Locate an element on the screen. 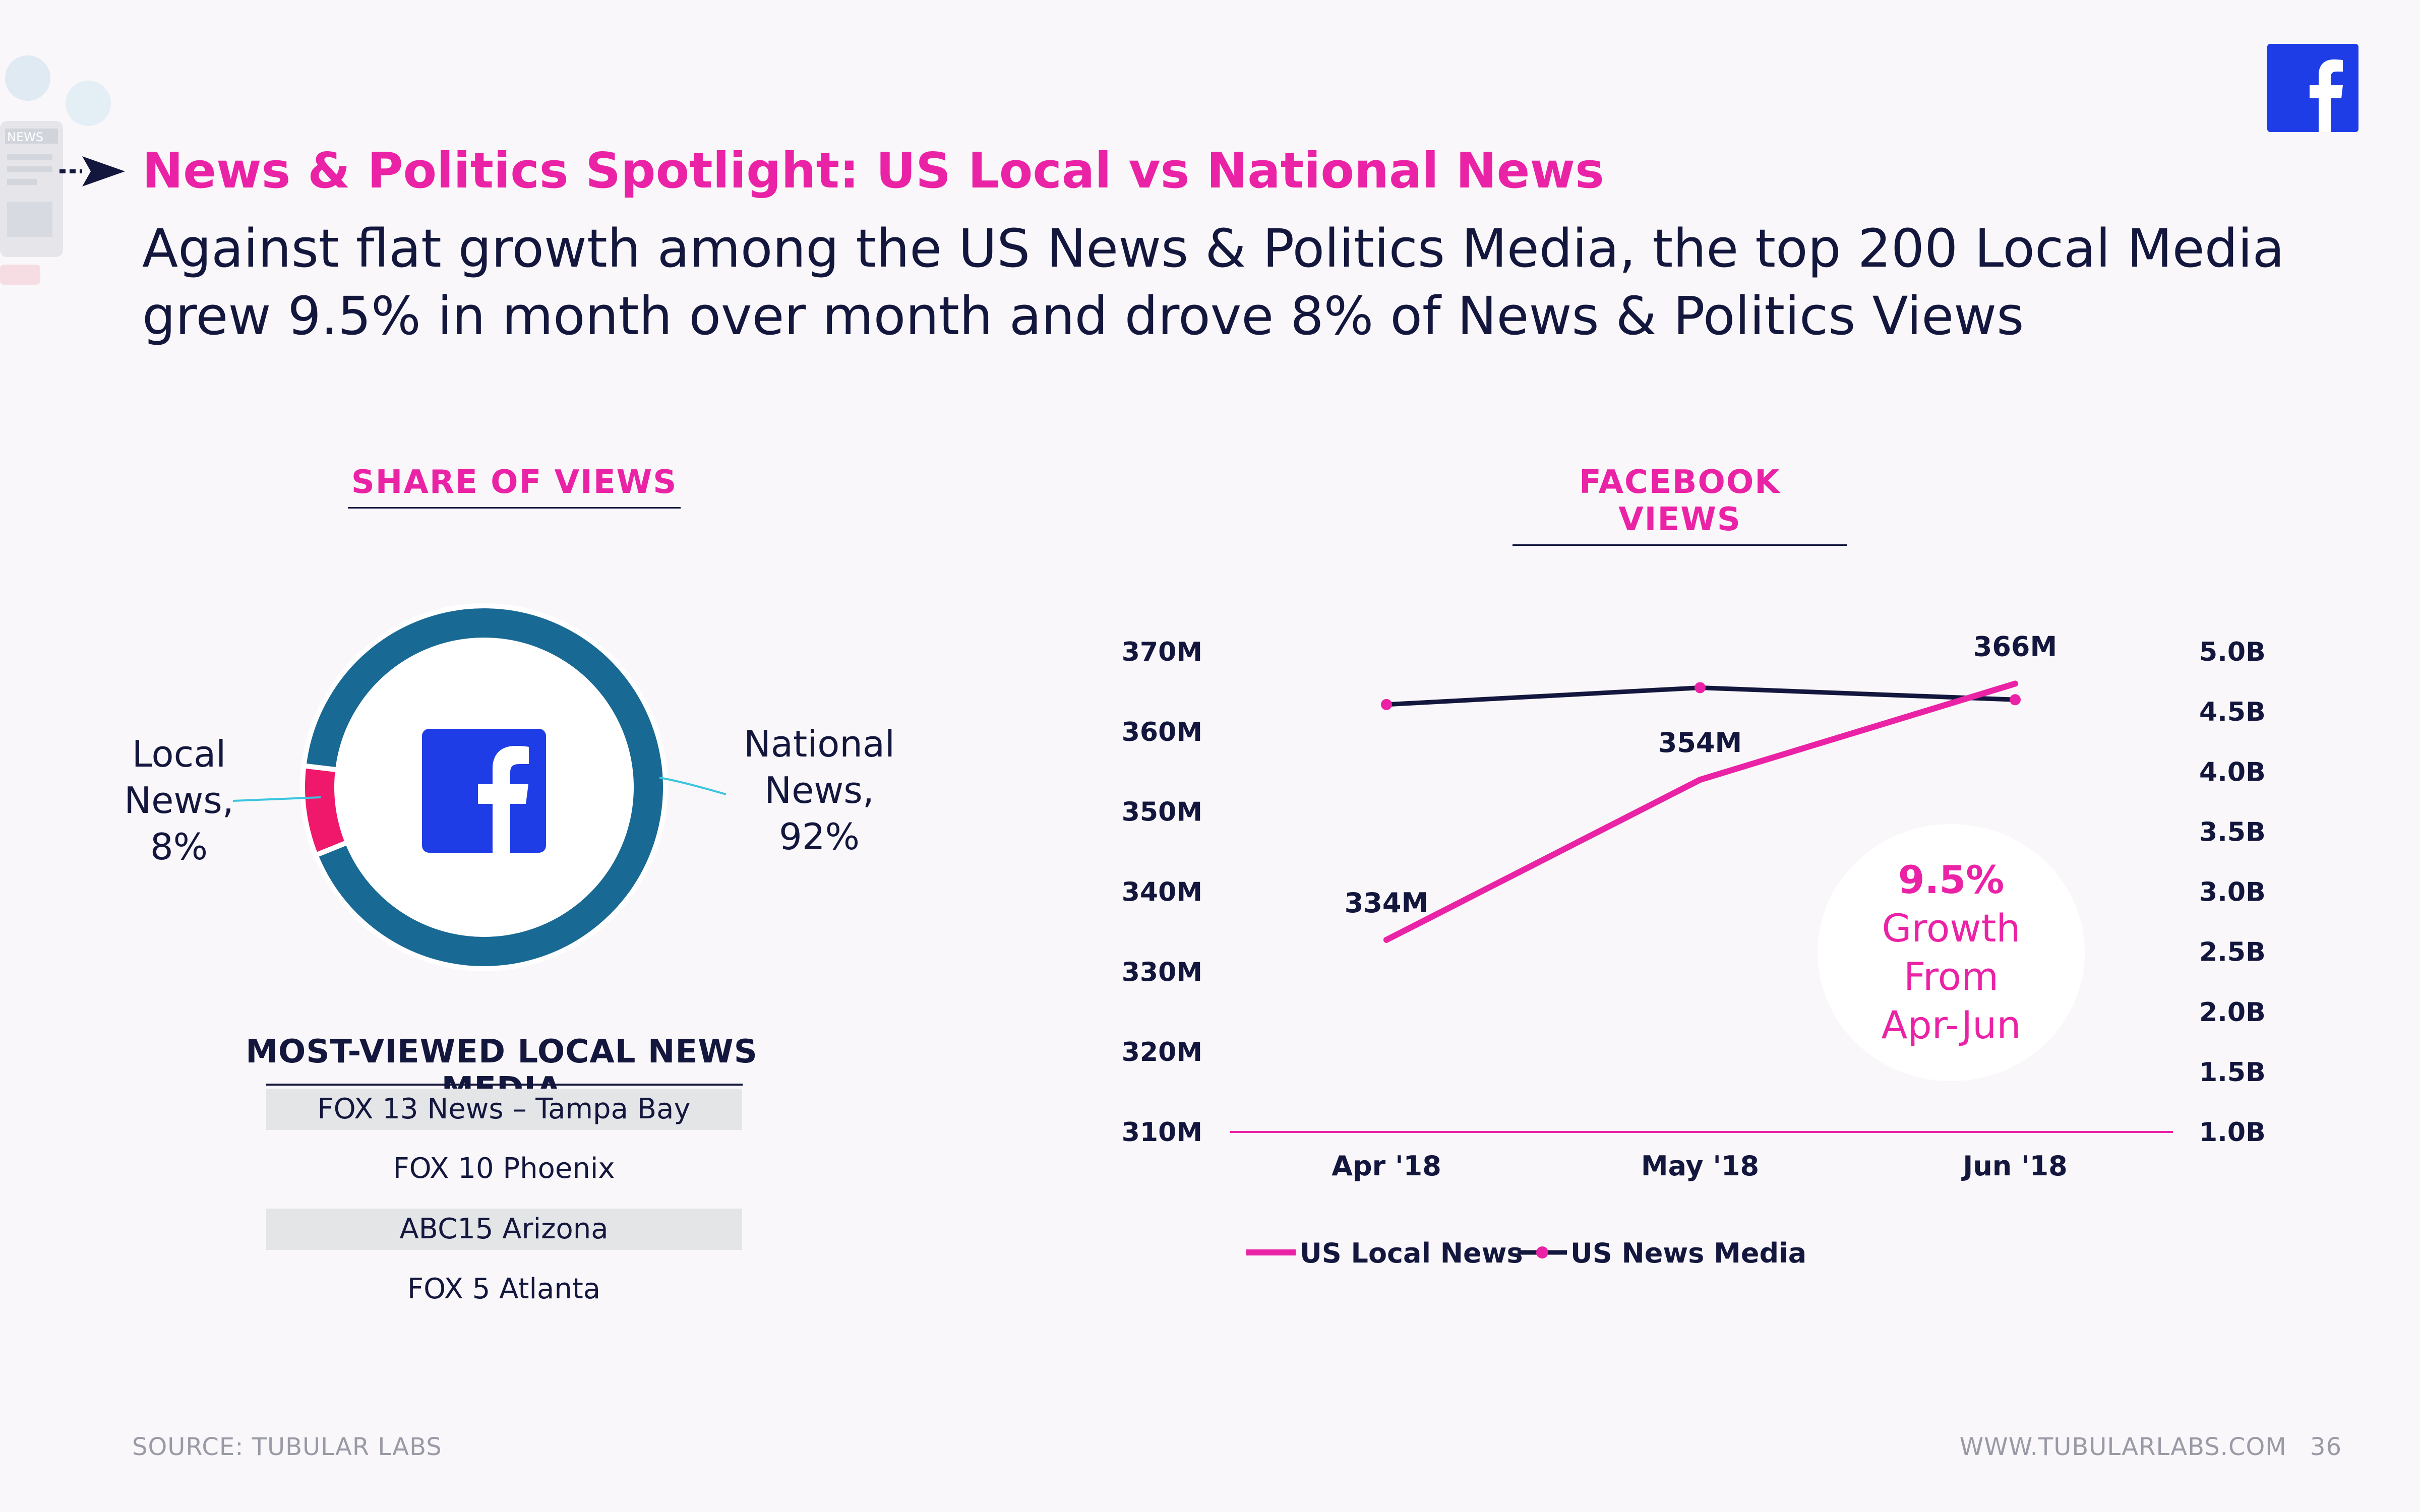 The height and width of the screenshot is (1512, 2420). data-label: 354M is located at coordinates (1700, 743).